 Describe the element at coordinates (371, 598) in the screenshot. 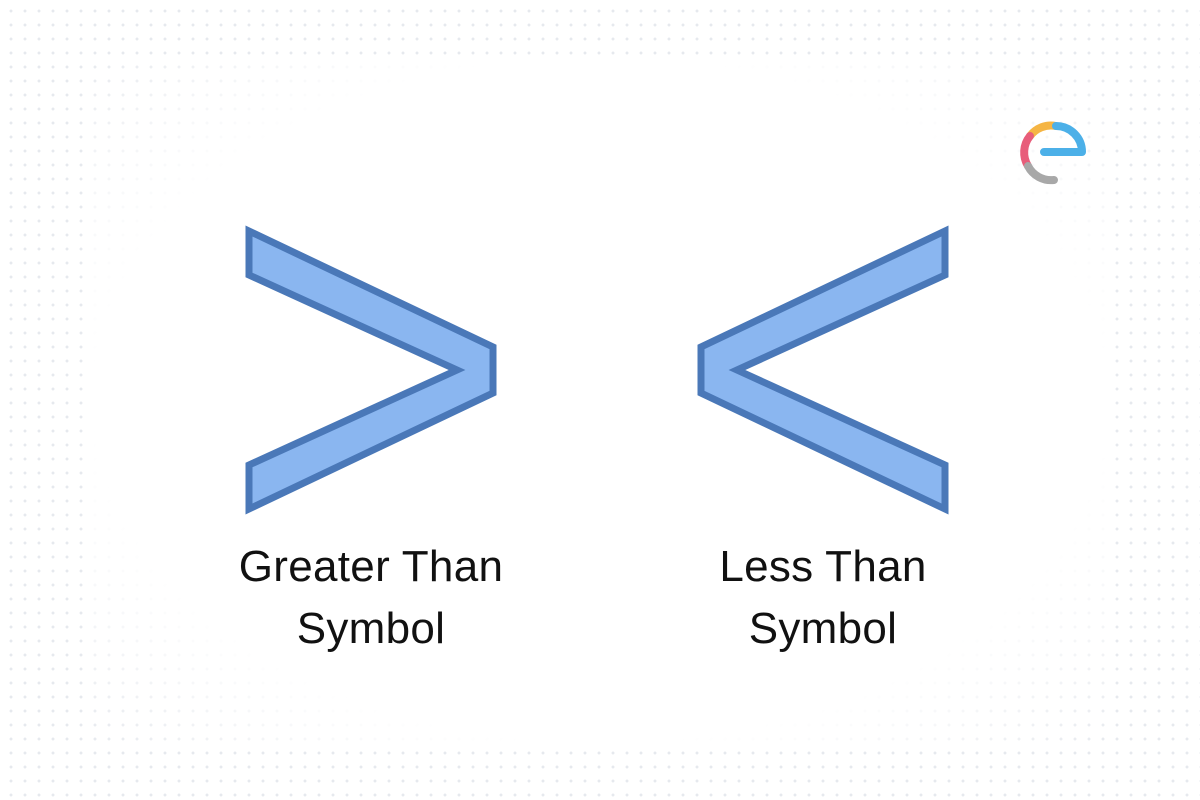

I see `greater-than-caption: Greater Than Symbol` at that location.